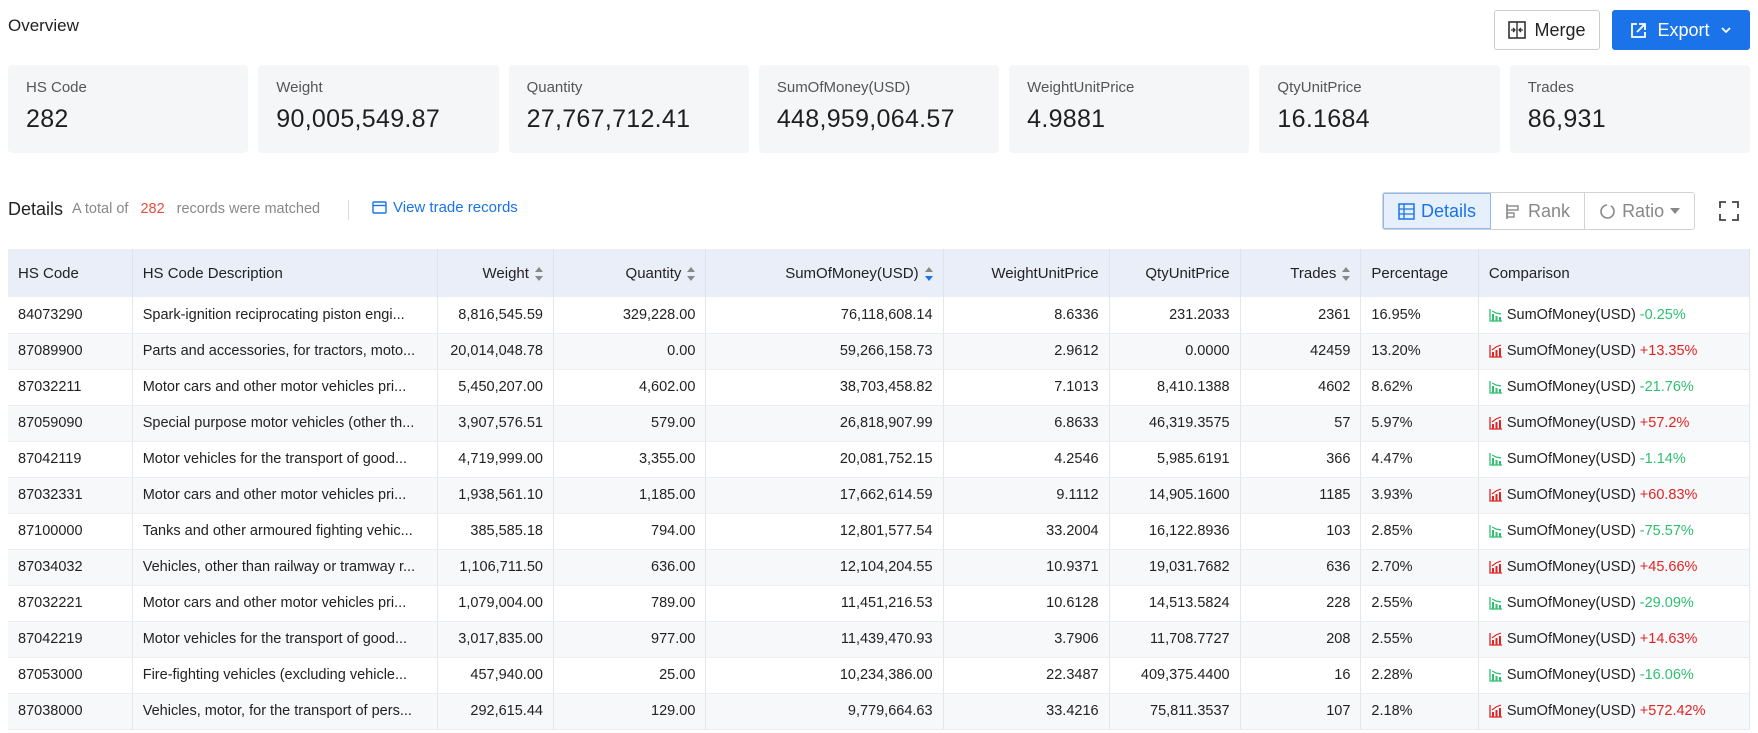  What do you see at coordinates (1614, 351) in the screenshot?
I see `cell-comparison: SumOfMoney(USD) +13.35%` at bounding box center [1614, 351].